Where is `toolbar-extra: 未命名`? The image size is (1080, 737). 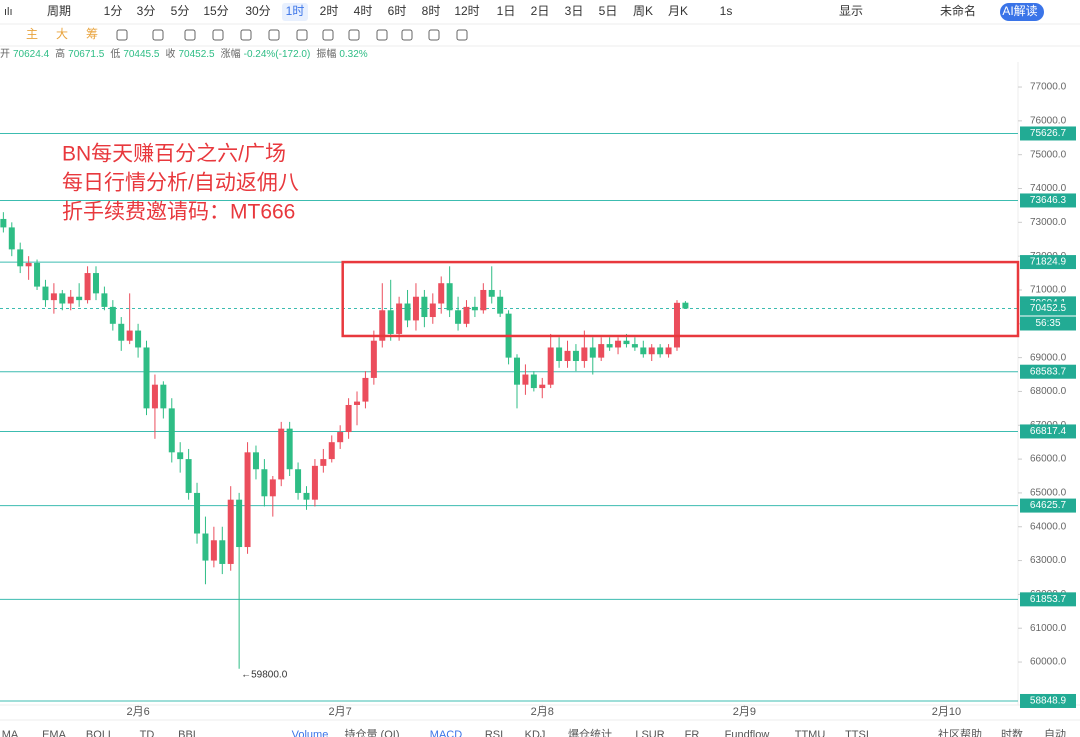 toolbar-extra: 未命名 is located at coordinates (958, 10).